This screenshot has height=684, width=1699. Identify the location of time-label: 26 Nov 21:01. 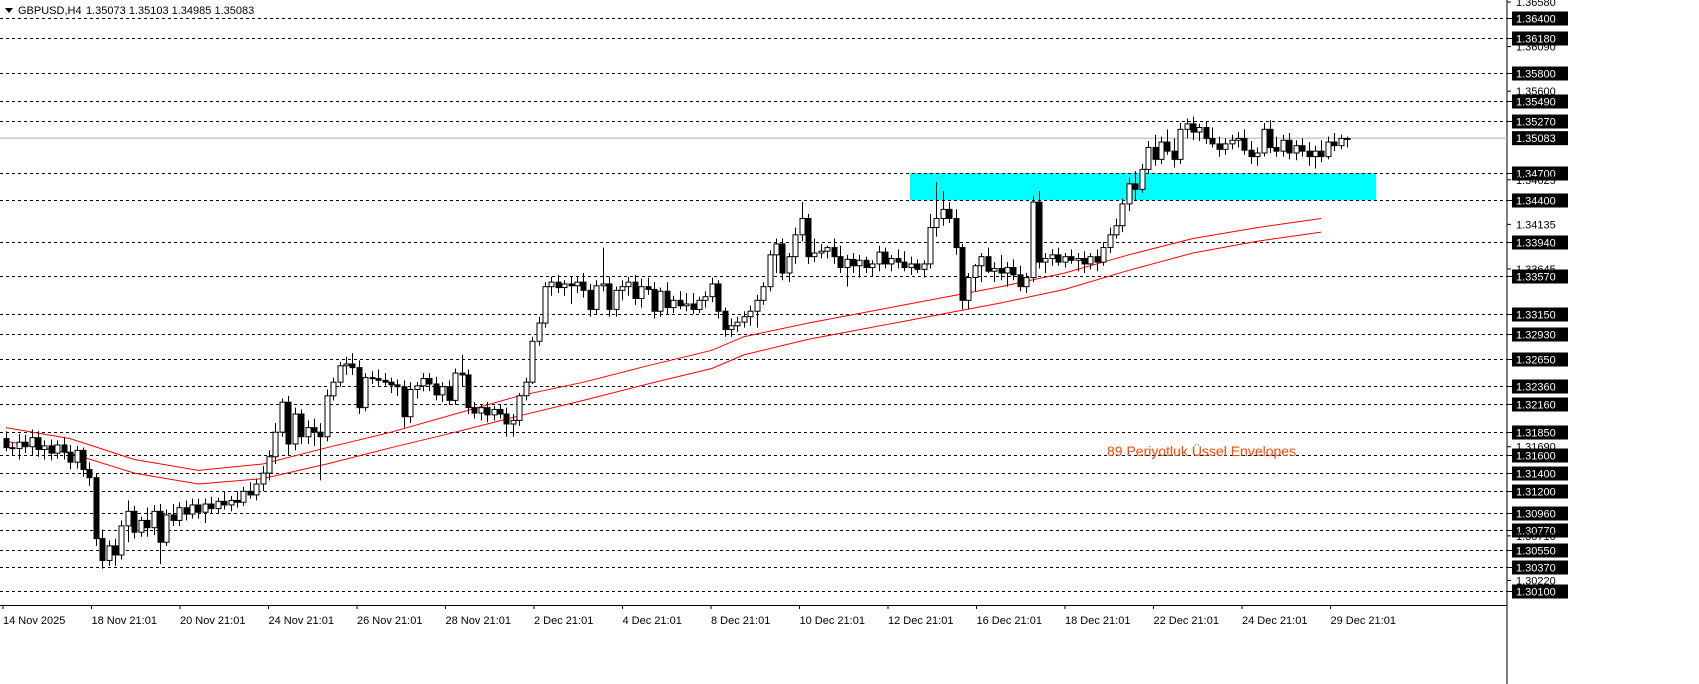
(389, 621).